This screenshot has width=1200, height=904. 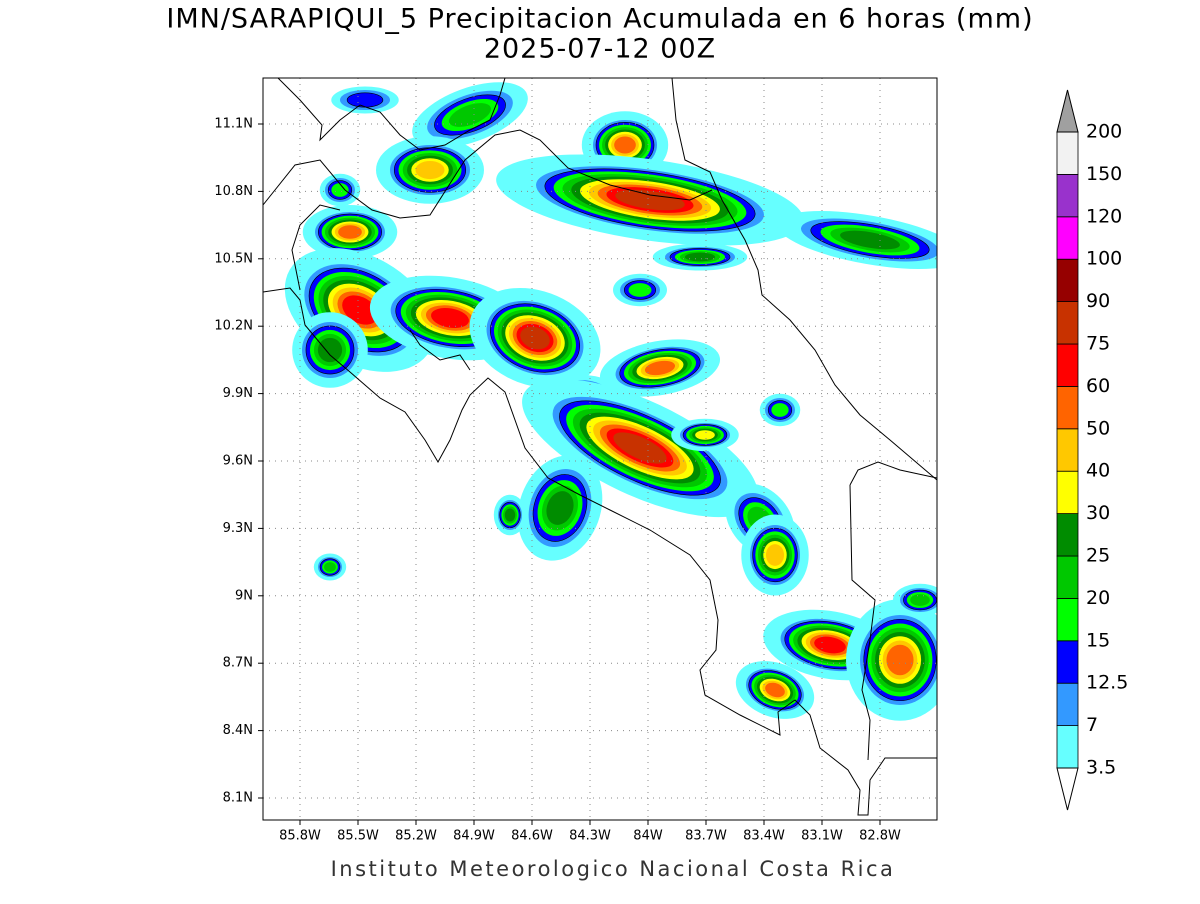 What do you see at coordinates (1092, 450) in the screenshot?
I see `colorbar: 3.5 7 12.5 15 20 25 30 40 50 60 75 90 100 120 150 200` at bounding box center [1092, 450].